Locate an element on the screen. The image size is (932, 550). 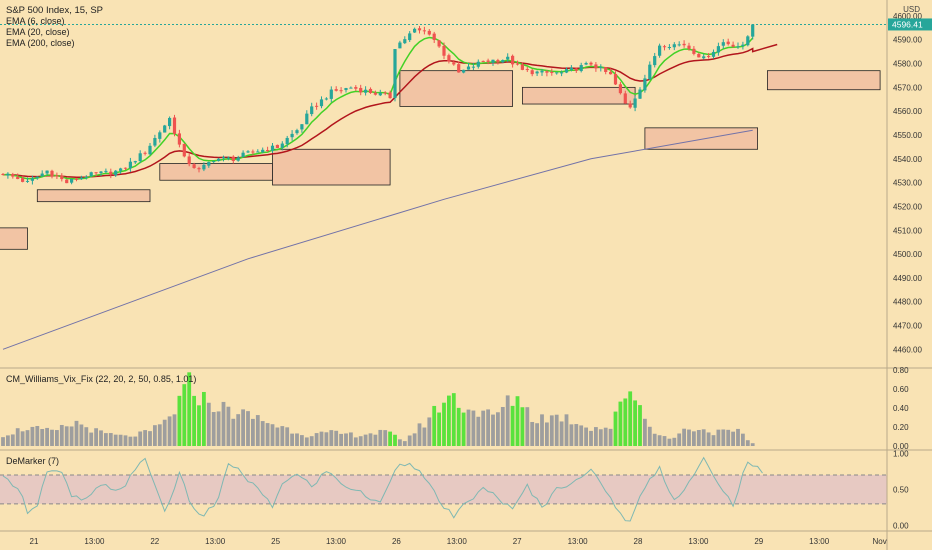
last-price-badge is located at coordinates (910, 24).